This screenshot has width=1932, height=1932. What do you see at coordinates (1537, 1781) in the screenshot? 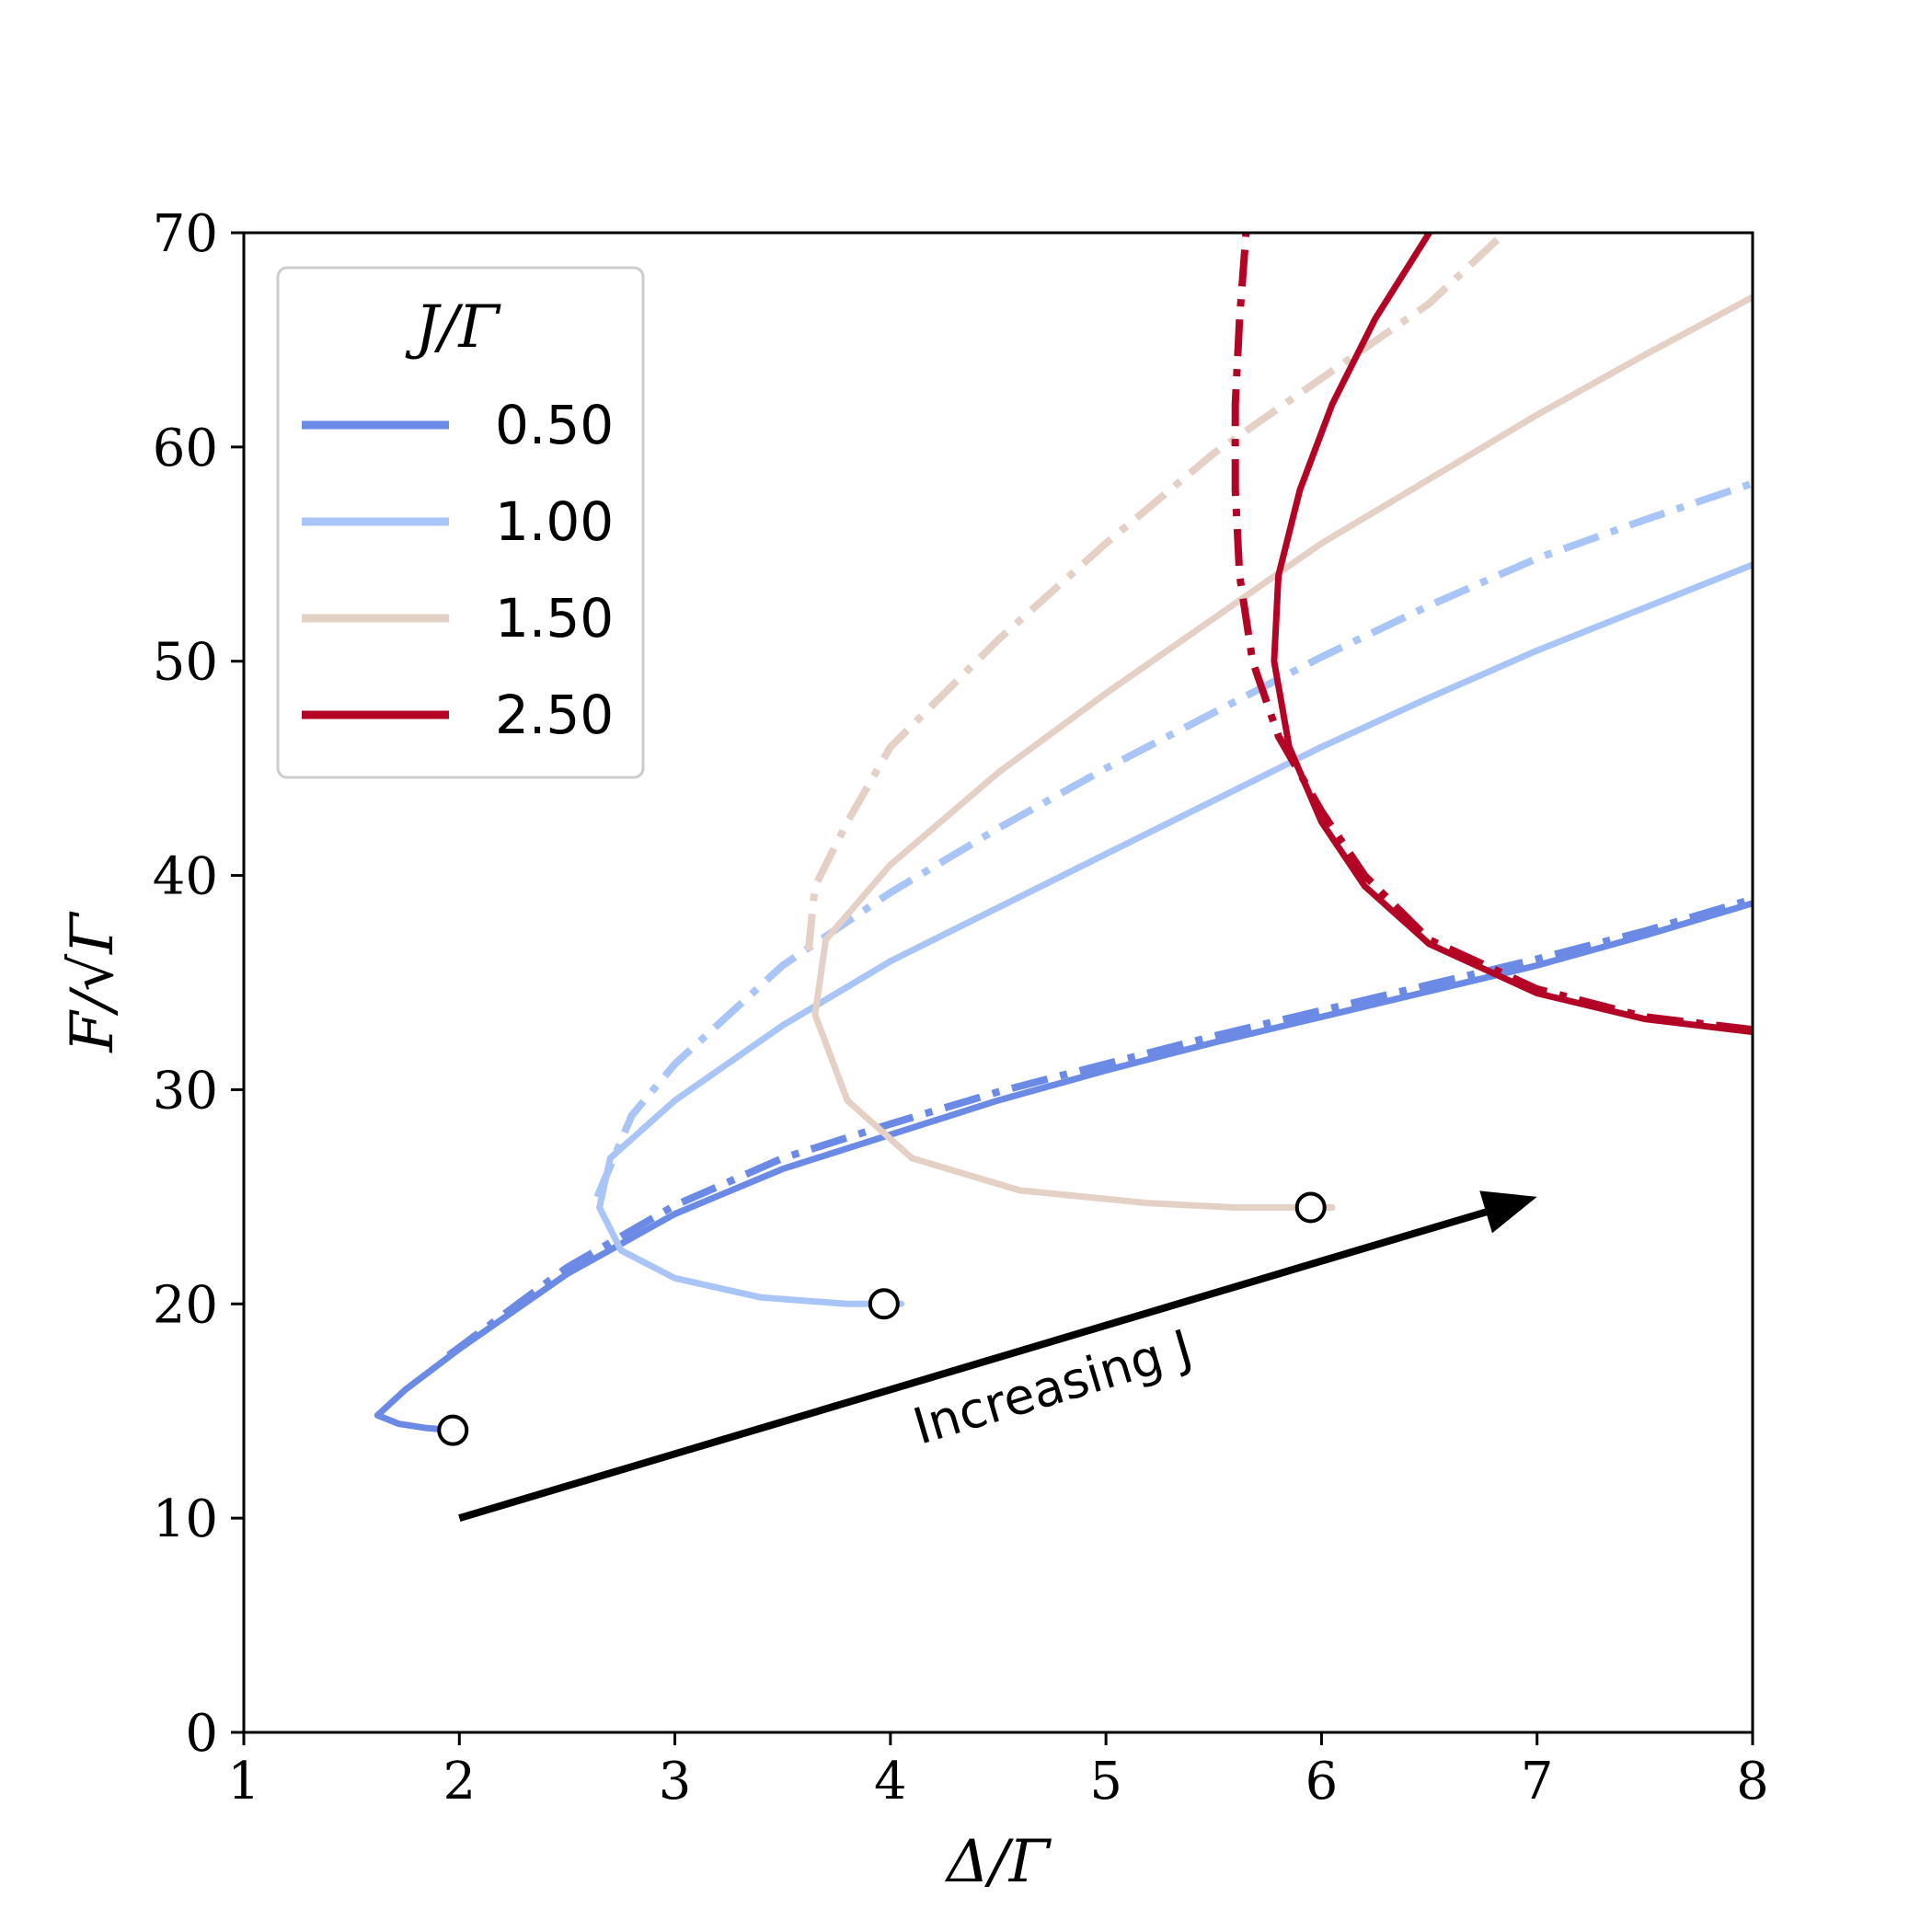
I see `x-tick-label: 7` at bounding box center [1537, 1781].